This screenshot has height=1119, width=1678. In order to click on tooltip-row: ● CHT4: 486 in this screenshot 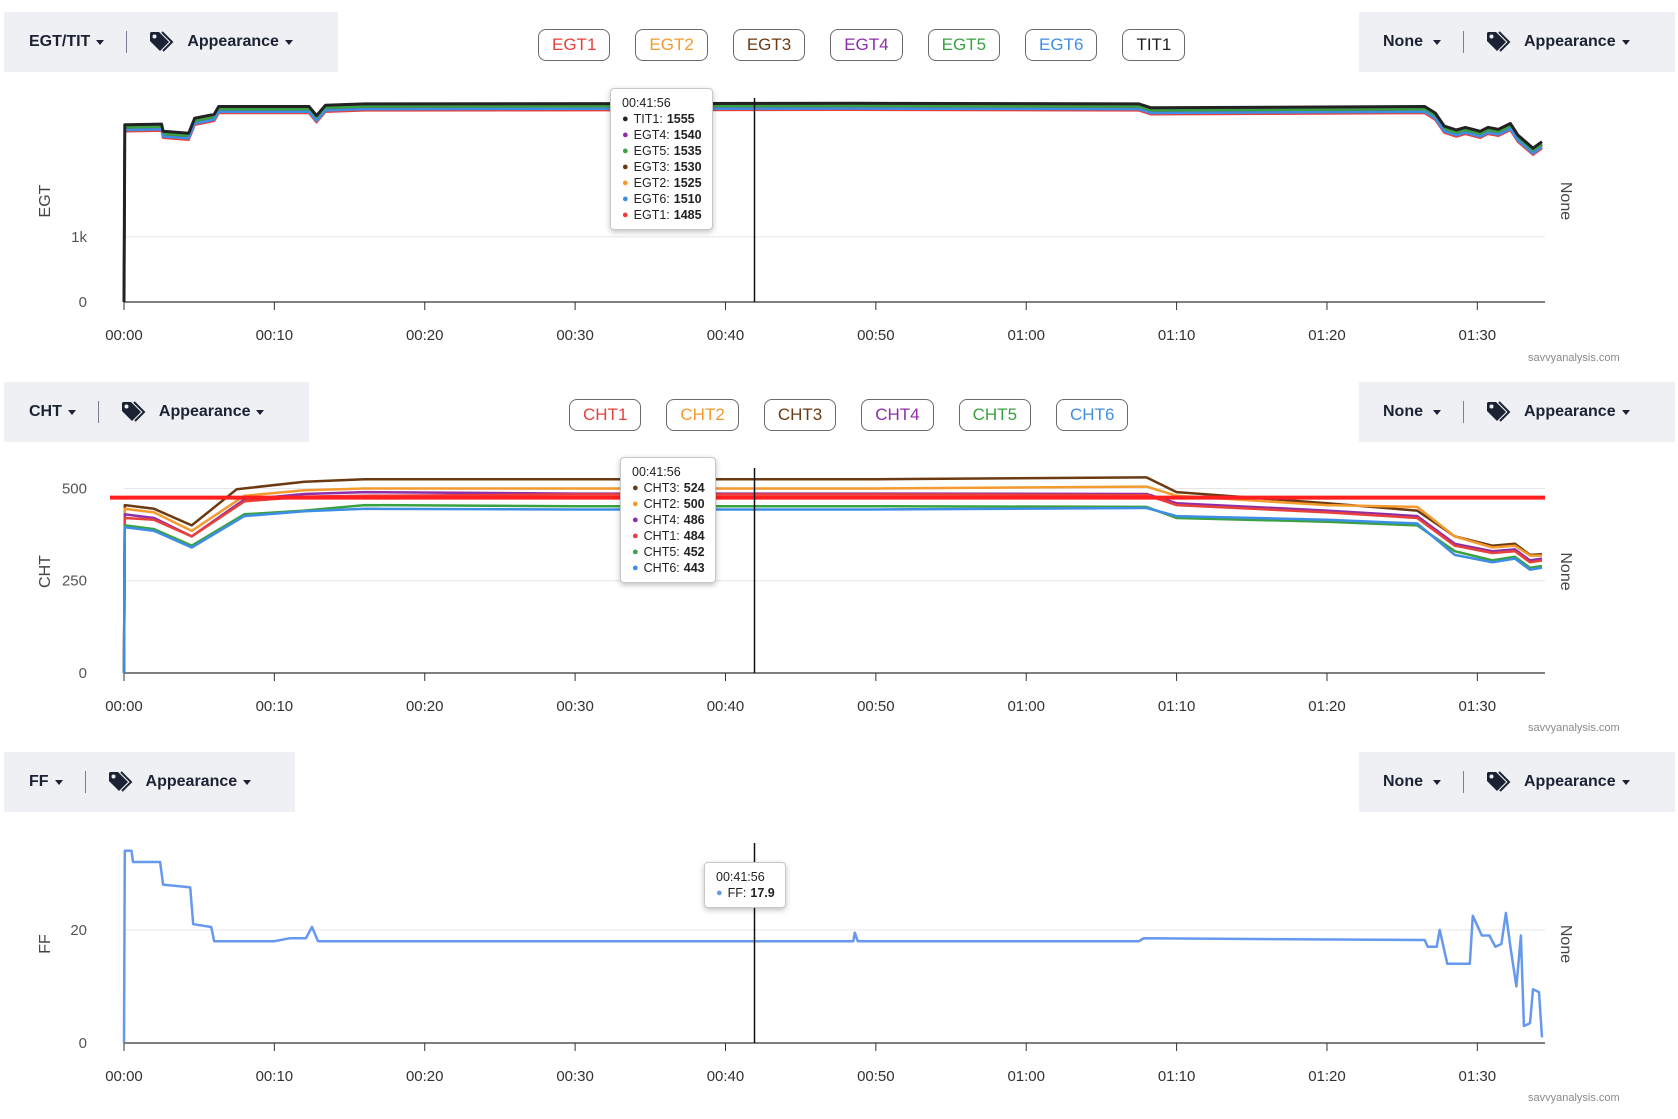, I will do `click(668, 520)`.